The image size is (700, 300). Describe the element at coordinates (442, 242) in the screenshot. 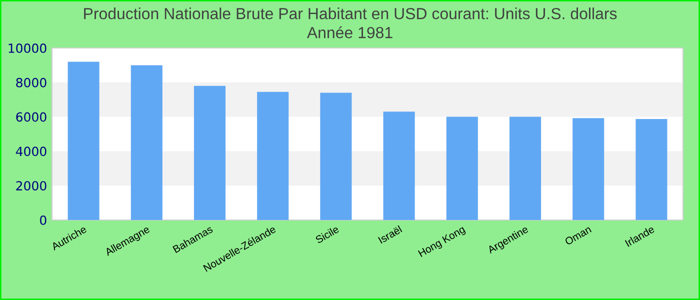

I see `x-tick-label: Hong Kong` at that location.